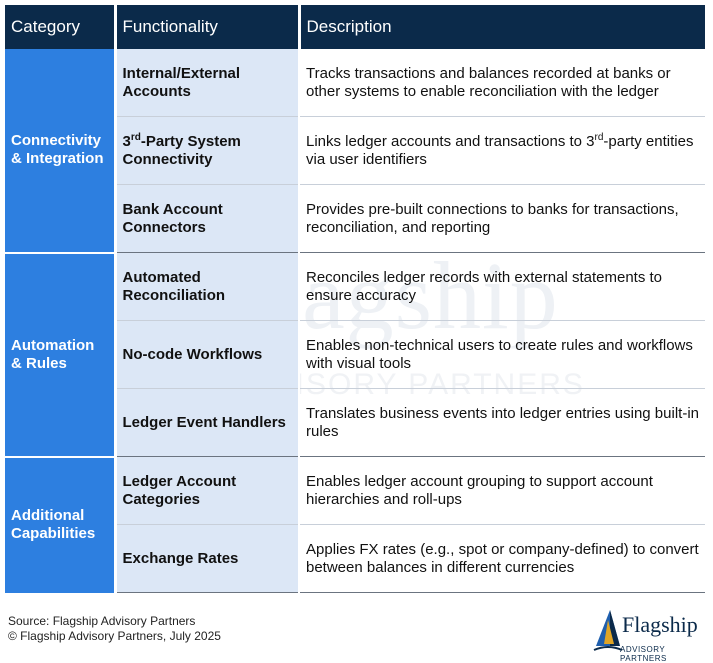 The width and height of the screenshot is (713, 663). I want to click on sail-icon, so click(608, 630).